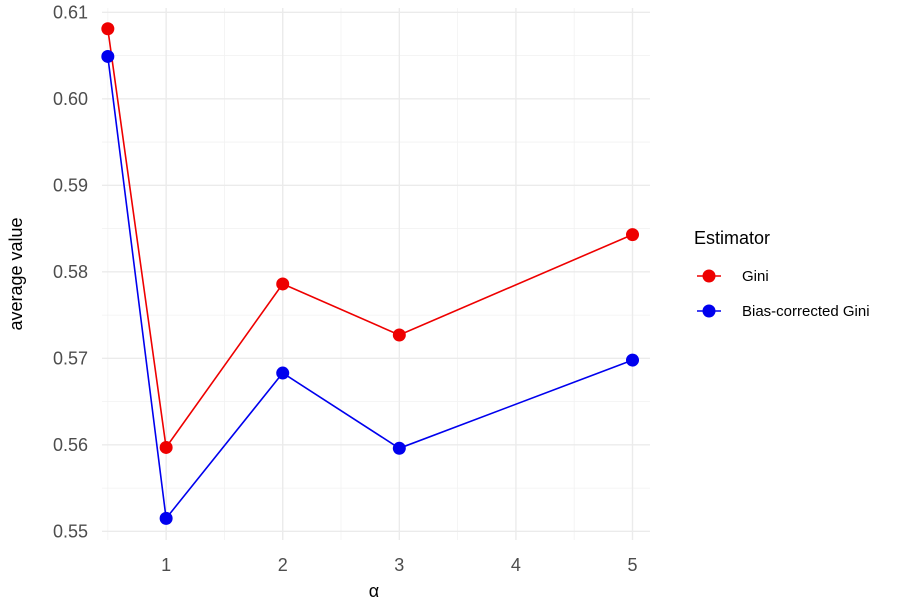  Describe the element at coordinates (70, 99) in the screenshot. I see `y-tick-label: 0.60` at that location.